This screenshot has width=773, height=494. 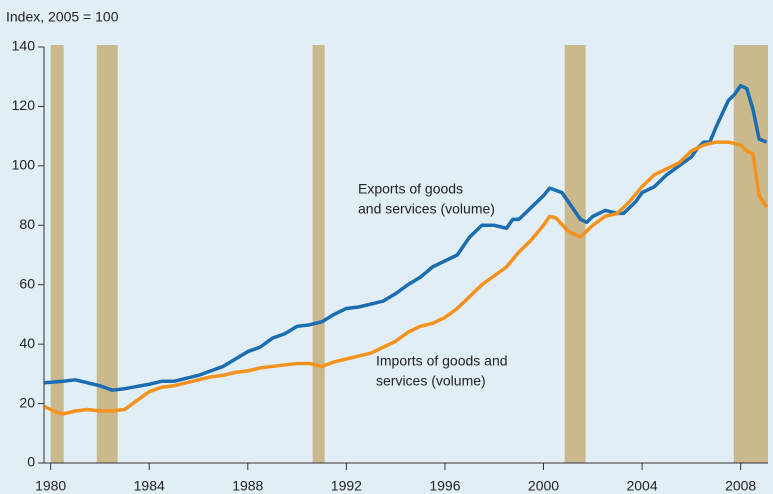 What do you see at coordinates (24, 165) in the screenshot?
I see `y-tick-label: 100` at bounding box center [24, 165].